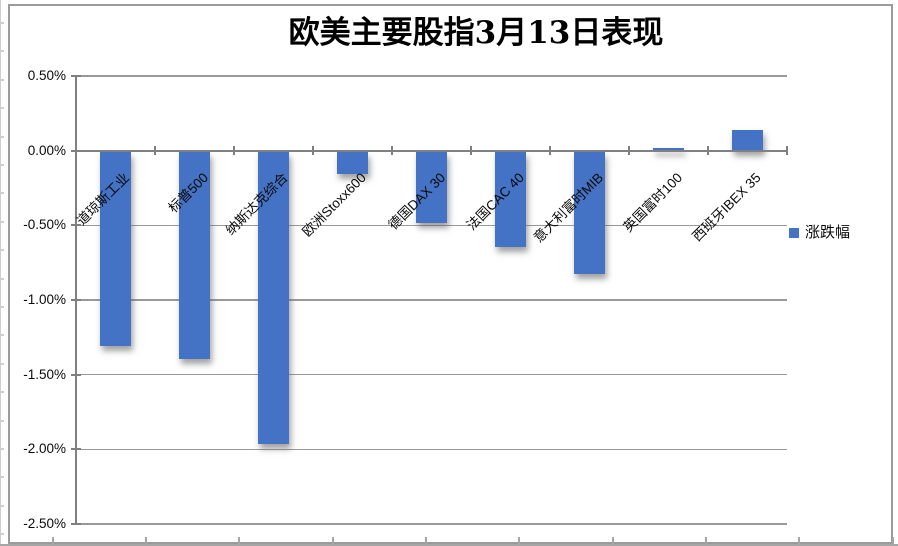  Describe the element at coordinates (794, 233) in the screenshot. I see `legend-series-marker` at that location.